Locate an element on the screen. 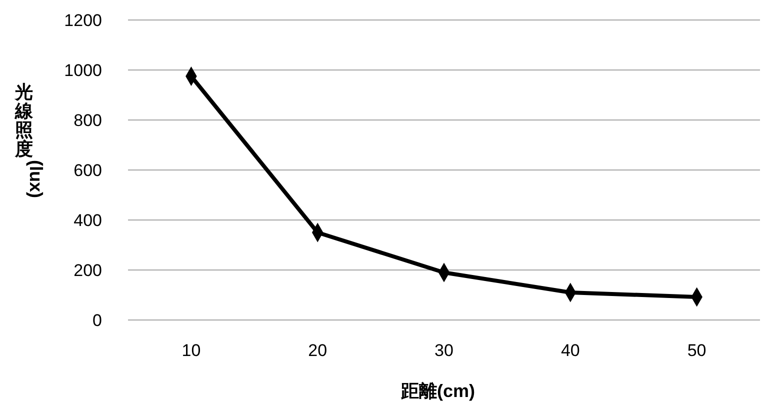  x-axis-title: 距離(cm) is located at coordinates (438, 391).